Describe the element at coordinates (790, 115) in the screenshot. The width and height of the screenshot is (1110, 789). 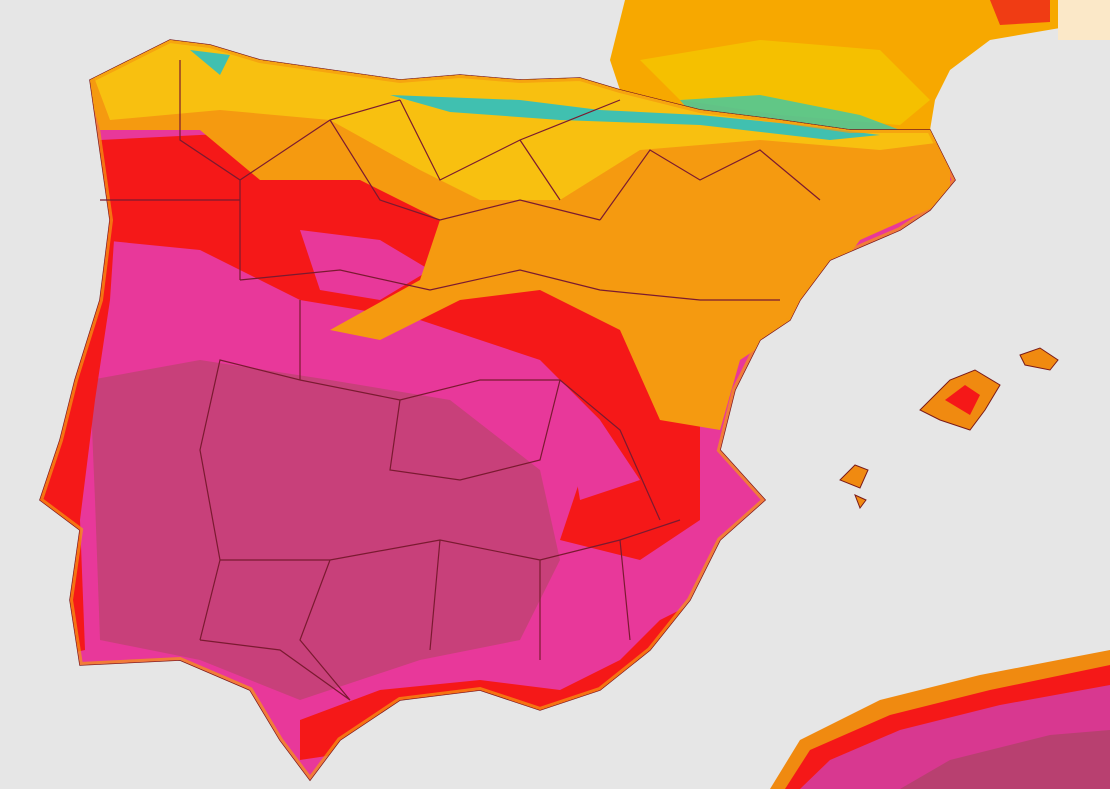
I see `france-pyrenees` at that location.